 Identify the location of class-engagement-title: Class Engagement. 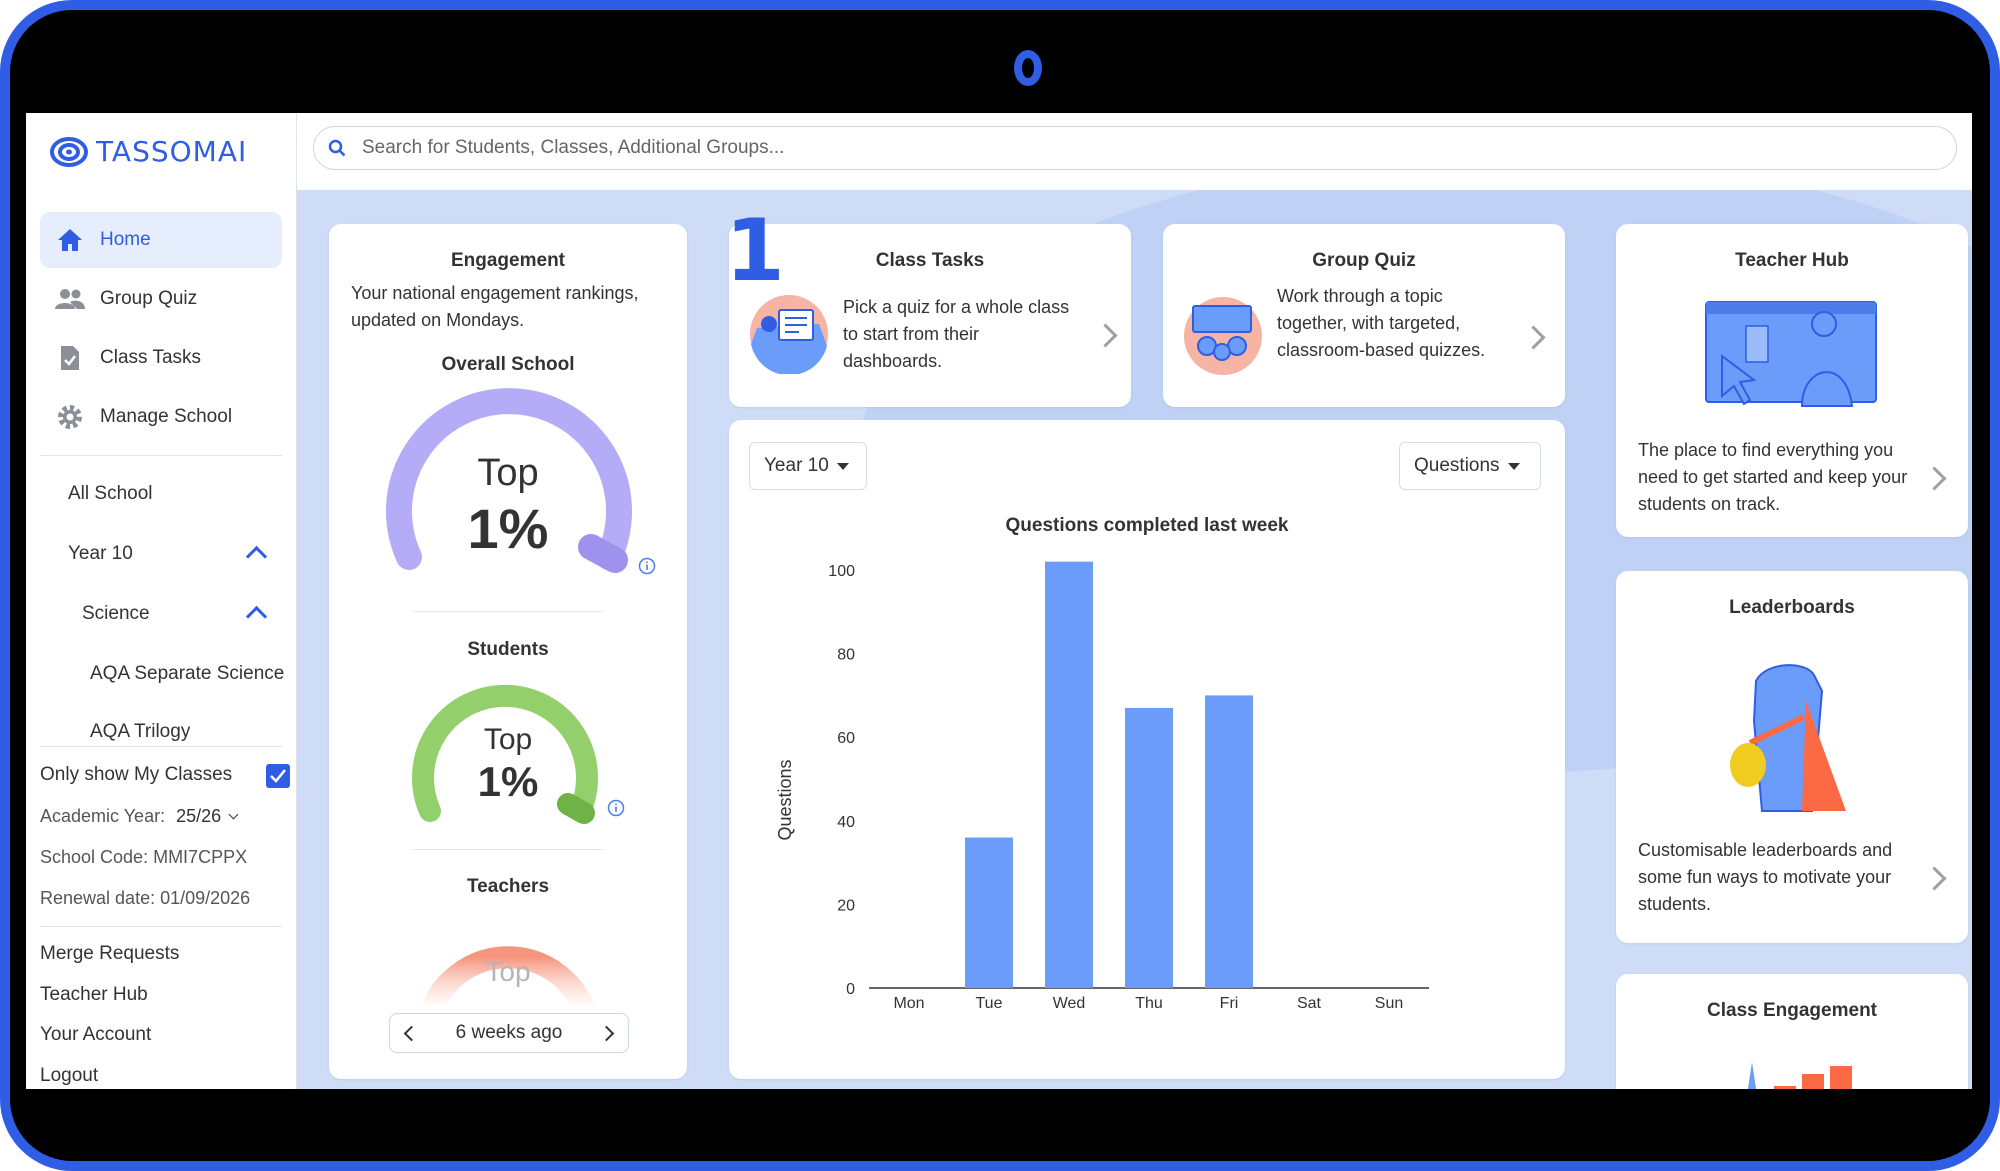
(1792, 1010).